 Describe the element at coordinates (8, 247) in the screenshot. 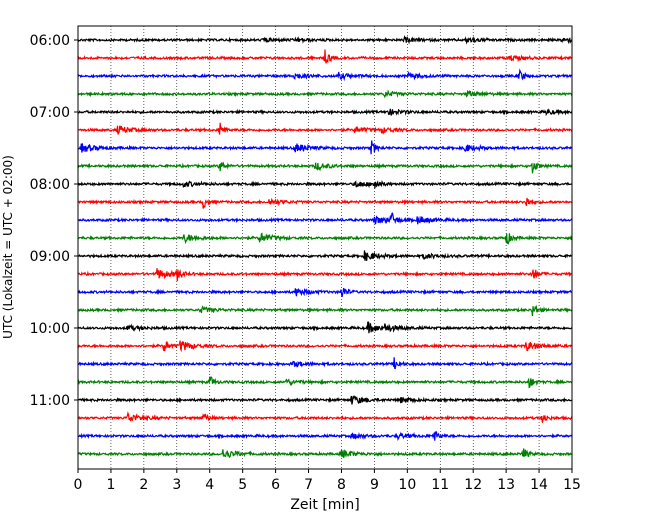

I see `y-axis-label: UTC (Lokalzeit = UTC + 02:00)` at that location.